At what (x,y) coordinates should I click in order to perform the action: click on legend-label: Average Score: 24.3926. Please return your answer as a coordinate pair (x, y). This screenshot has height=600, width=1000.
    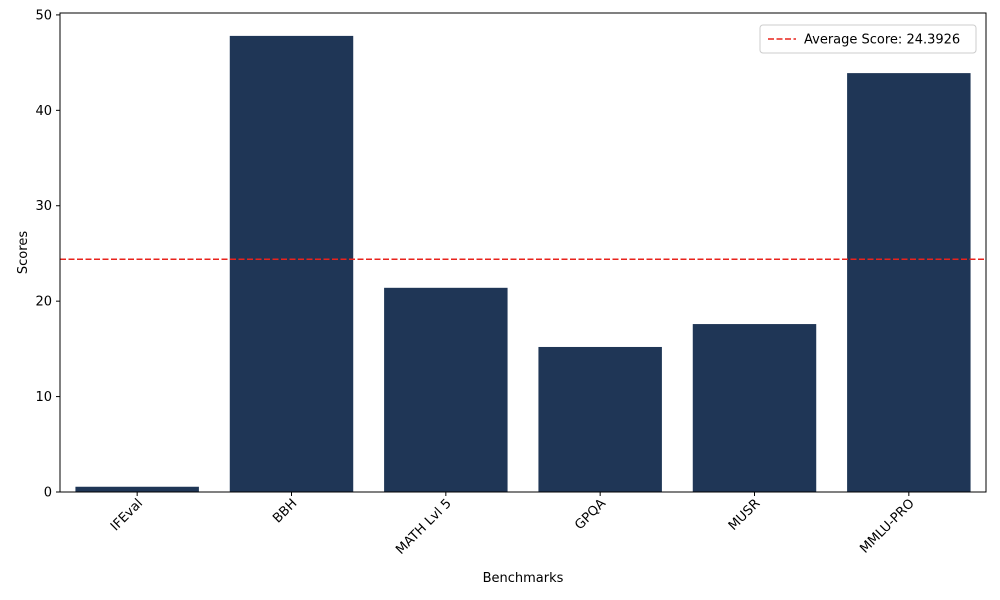
    Looking at the image, I should click on (882, 40).